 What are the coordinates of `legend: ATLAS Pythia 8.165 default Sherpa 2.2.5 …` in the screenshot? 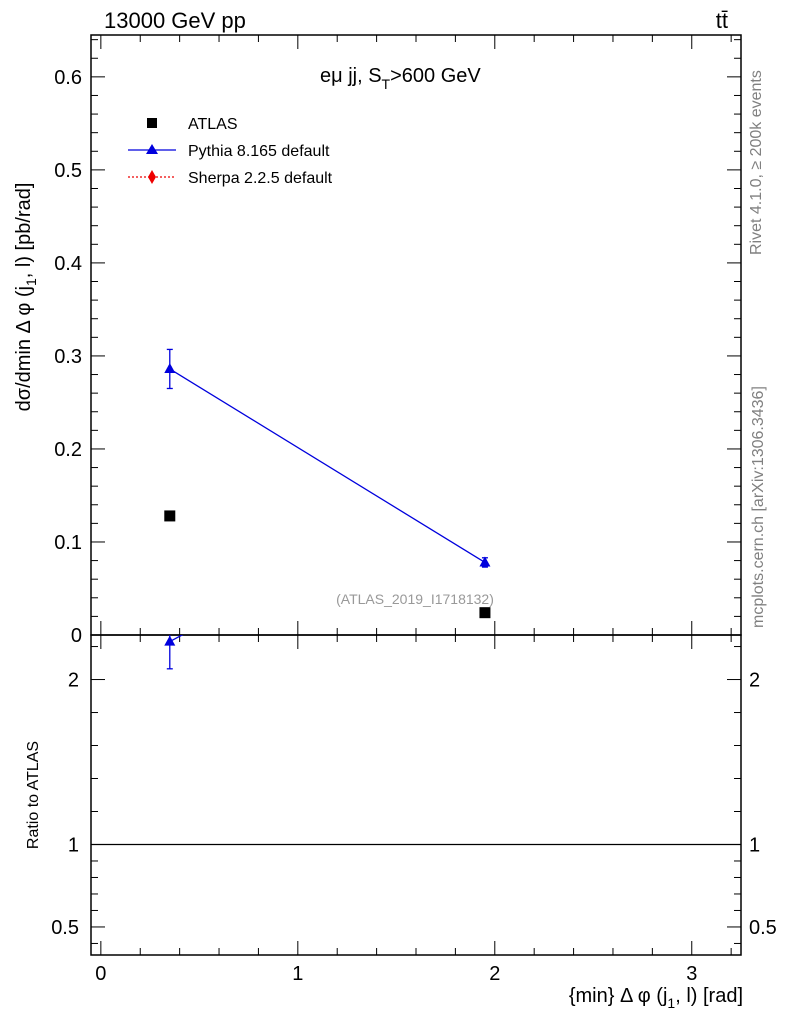 It's located at (230, 151).